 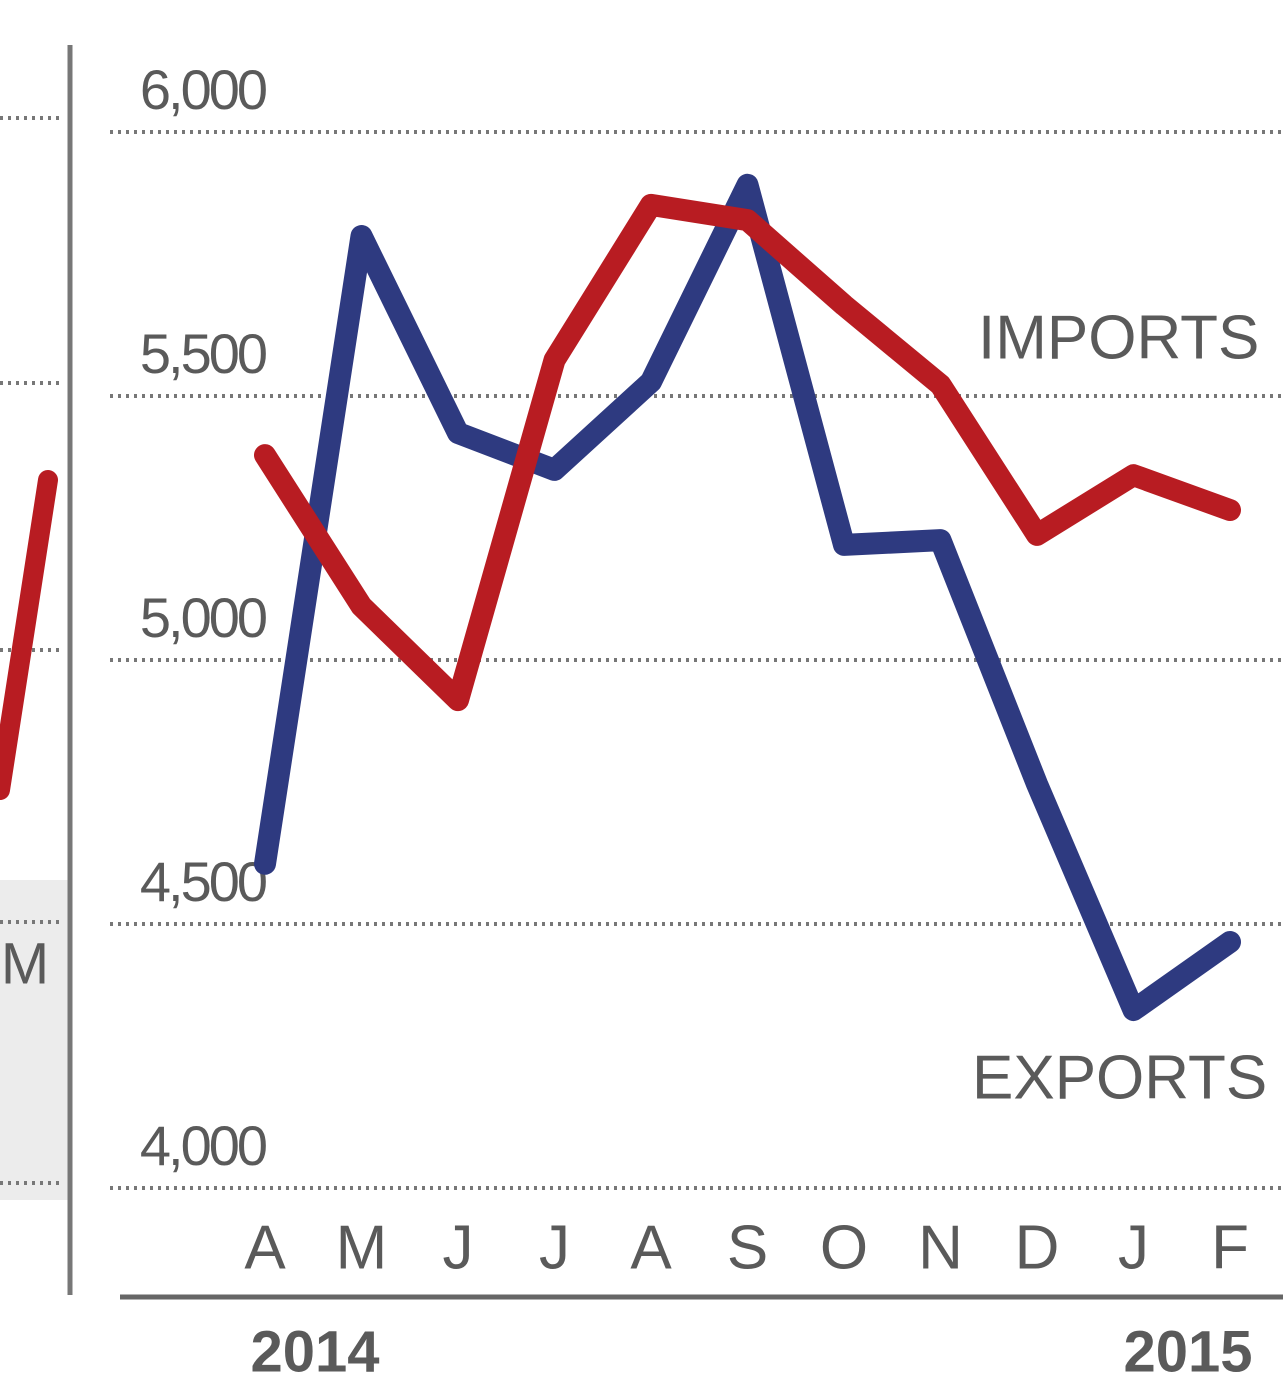 I want to click on year-label: 2014, so click(x=314, y=1351).